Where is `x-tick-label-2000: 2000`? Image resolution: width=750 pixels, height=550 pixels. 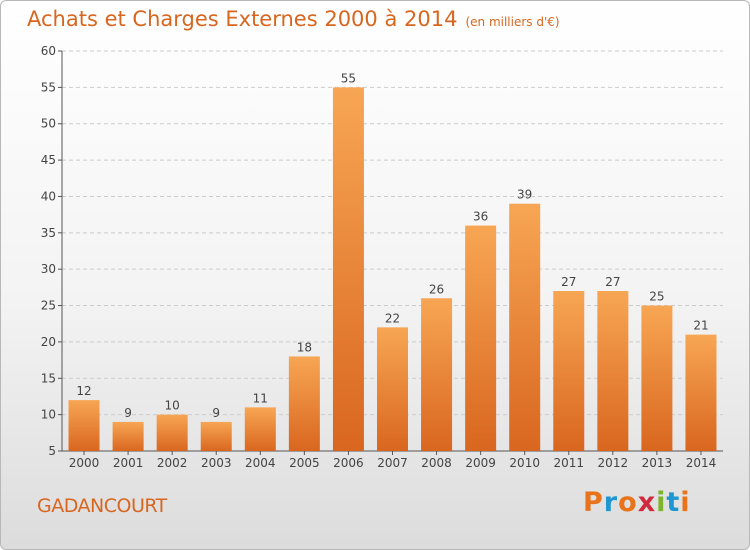 x-tick-label-2000: 2000 is located at coordinates (84, 463).